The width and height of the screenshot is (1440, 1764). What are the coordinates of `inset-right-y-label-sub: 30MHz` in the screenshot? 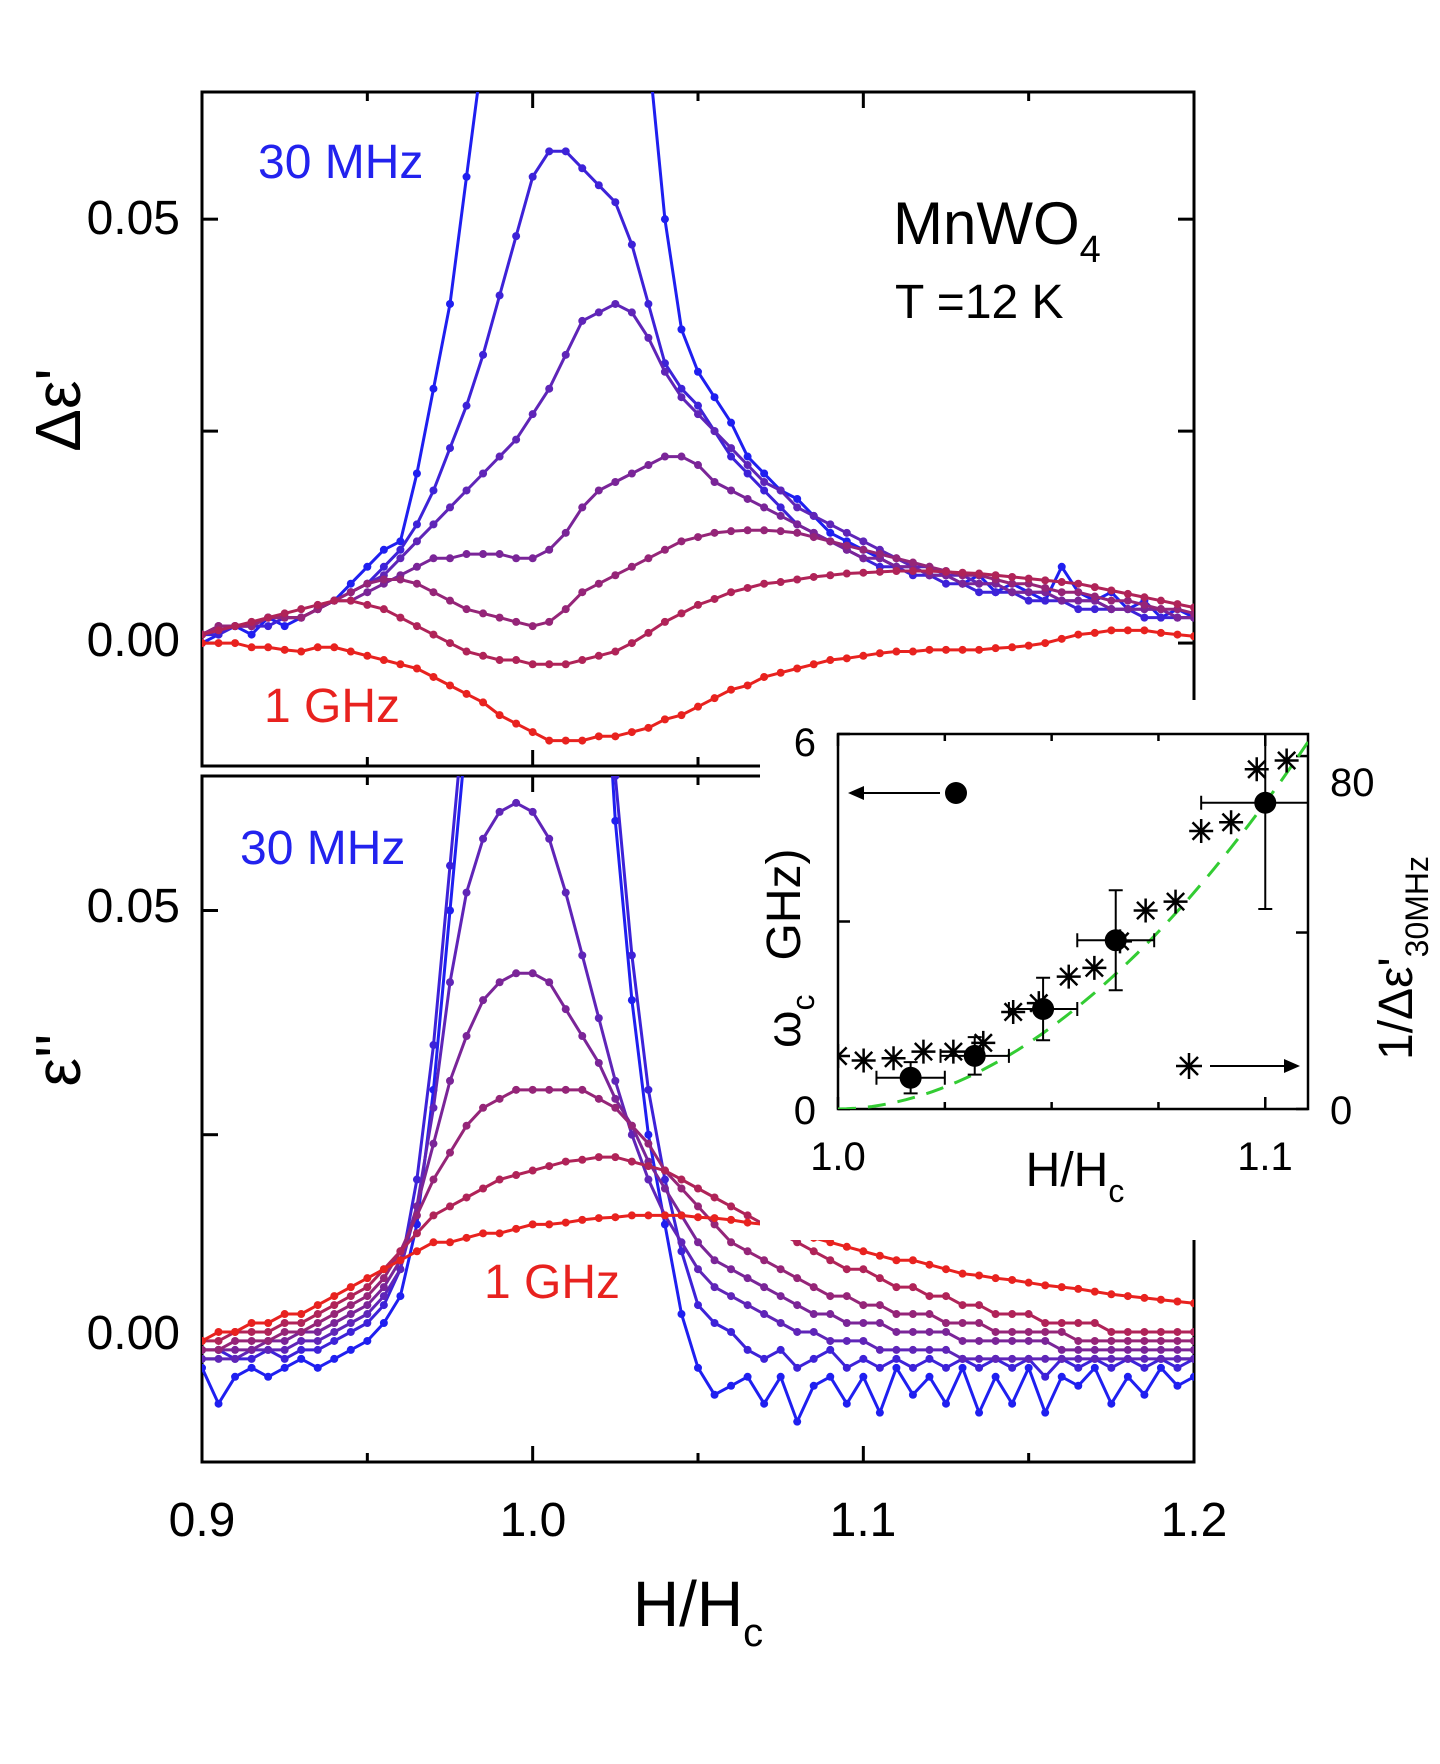 It's located at (1417, 906).